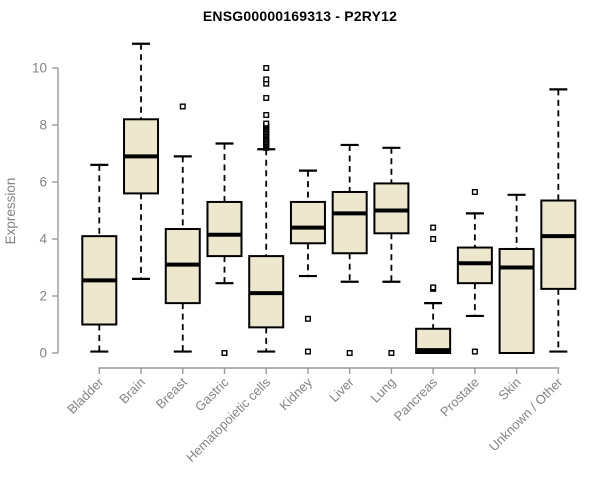 The image size is (600, 500). Describe the element at coordinates (212, 394) in the screenshot. I see `x-tick-label: Gastric` at that location.